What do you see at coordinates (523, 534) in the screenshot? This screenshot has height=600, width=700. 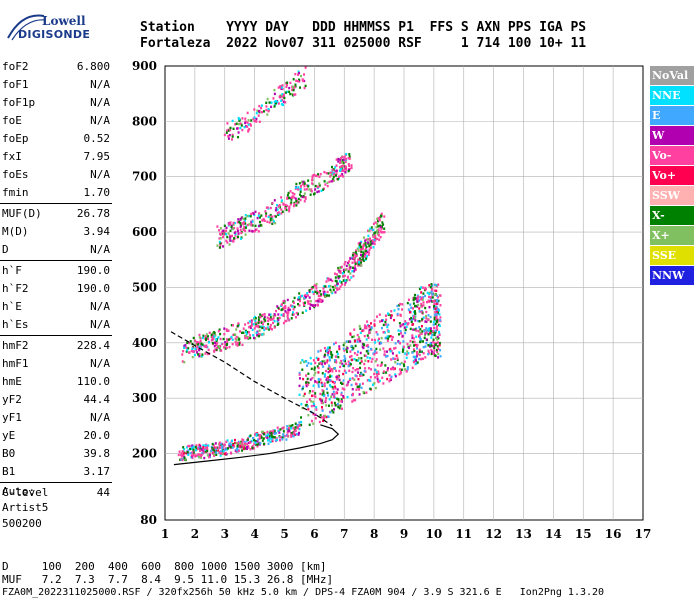 I see `x-tick-label: 13` at bounding box center [523, 534].